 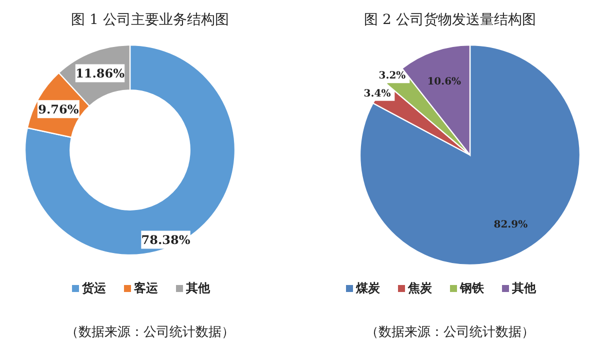 What do you see at coordinates (420, 288) in the screenshot?
I see `legend-label: 焦炭` at bounding box center [420, 288].